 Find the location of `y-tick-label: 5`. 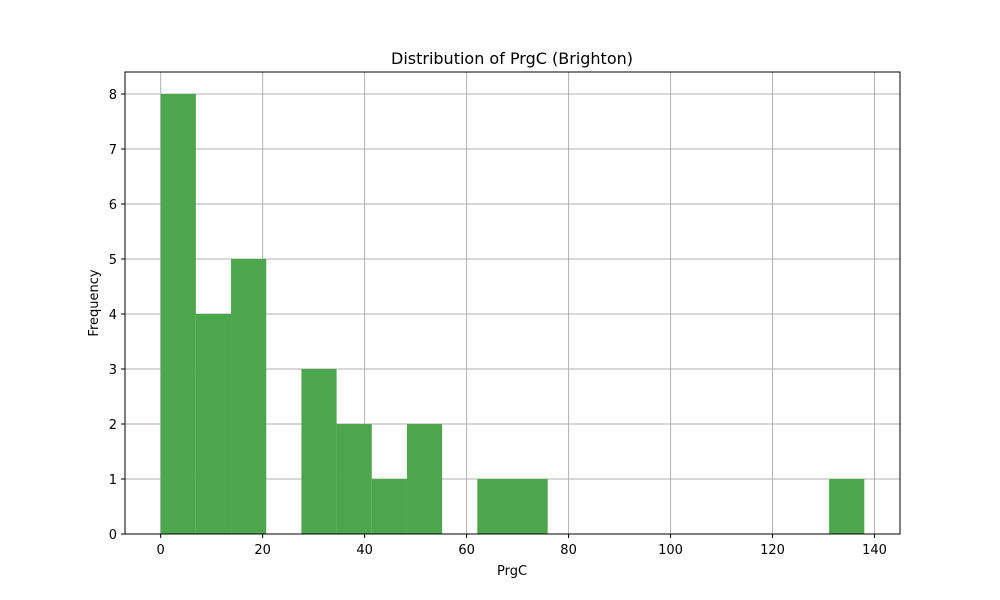

y-tick-label: 5 is located at coordinates (113, 260).